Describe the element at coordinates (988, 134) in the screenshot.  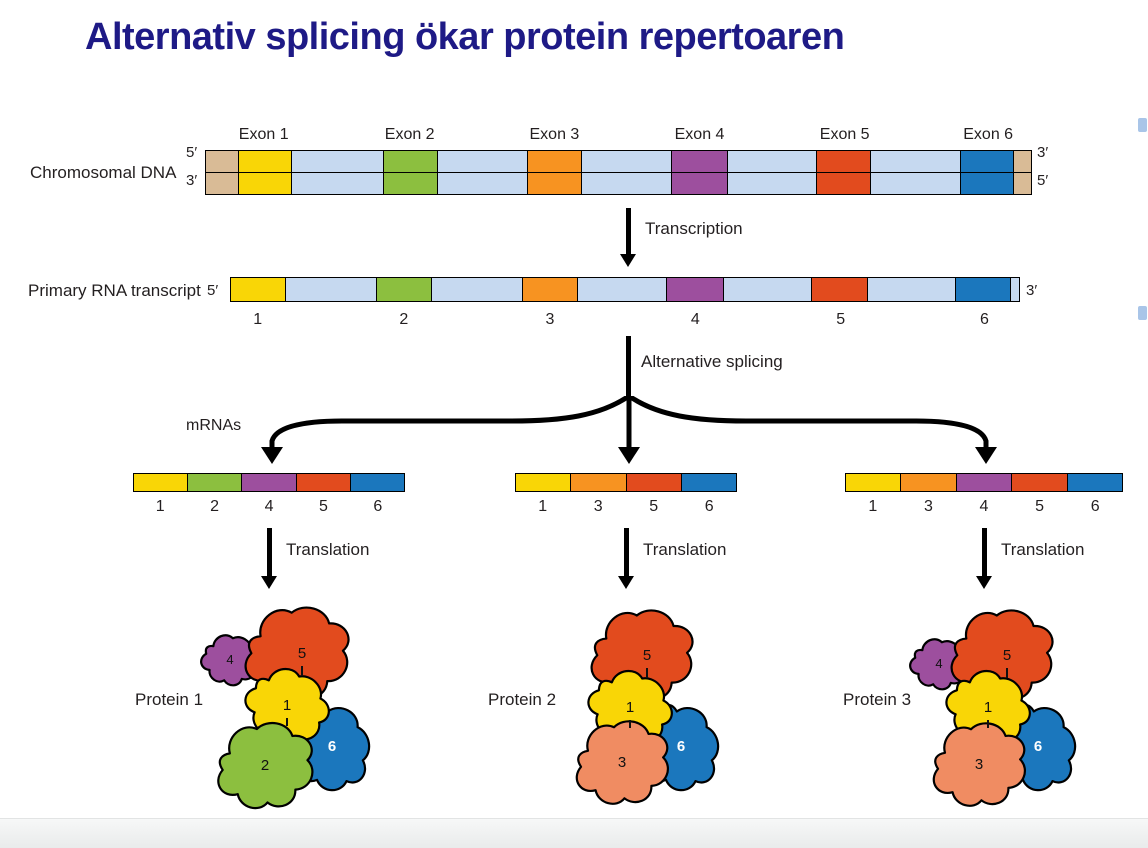
I see `exon-label-6: Exon 6` at that location.